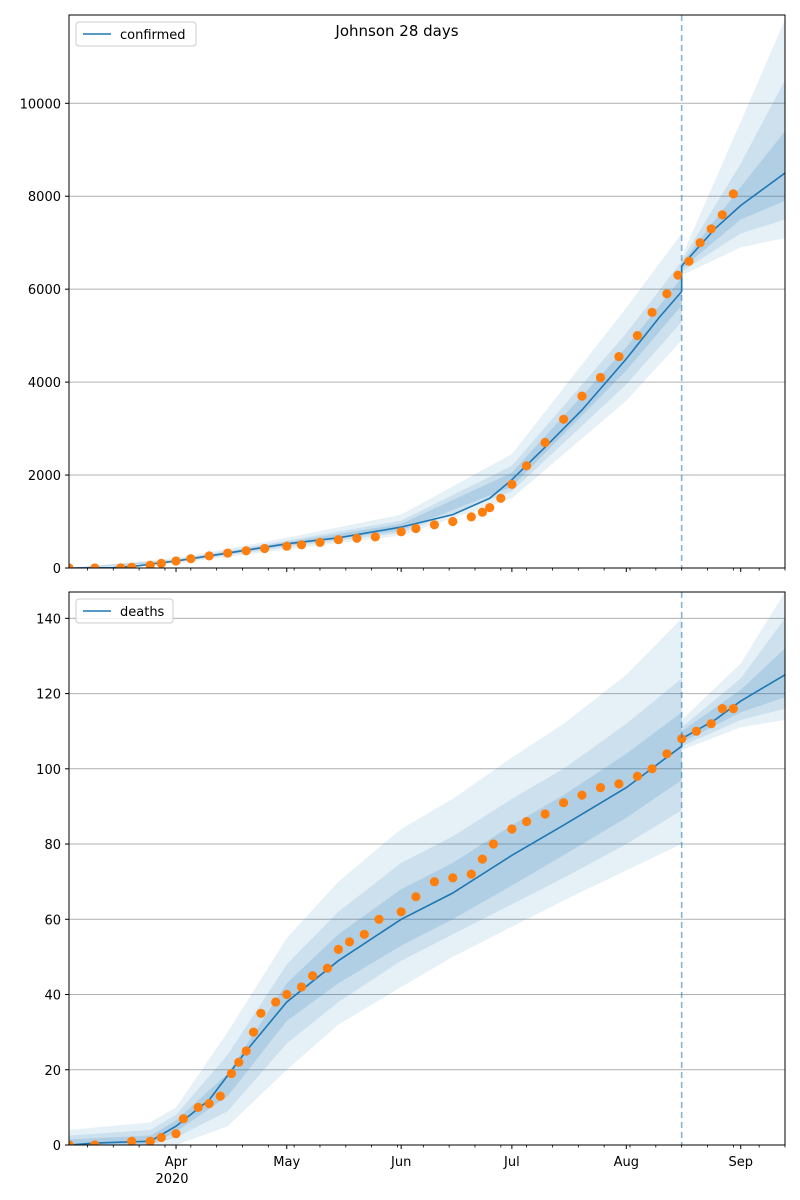 The height and width of the screenshot is (1200, 800). I want to click on y-tick-label: 40, so click(52, 996).